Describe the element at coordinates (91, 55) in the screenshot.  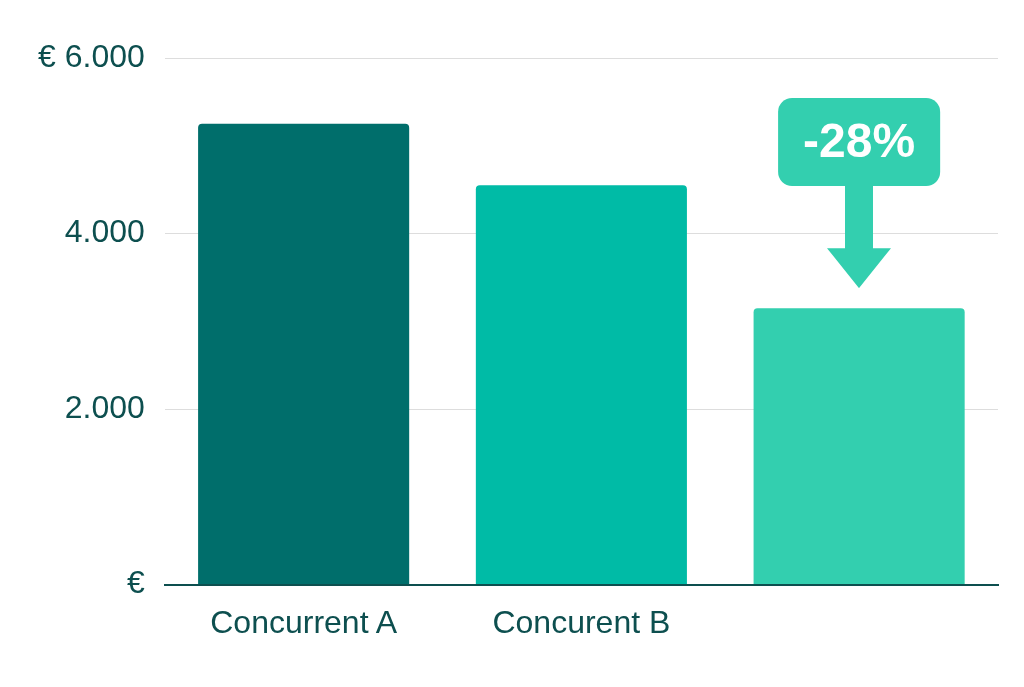
I see `y-tick-label: € 6.000` at that location.